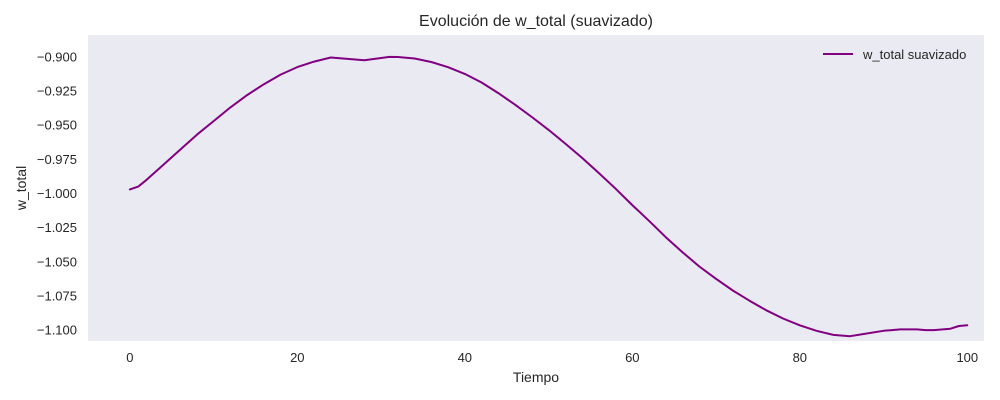  Describe the element at coordinates (21, 188) in the screenshot. I see `y-axis-label: w_total` at that location.